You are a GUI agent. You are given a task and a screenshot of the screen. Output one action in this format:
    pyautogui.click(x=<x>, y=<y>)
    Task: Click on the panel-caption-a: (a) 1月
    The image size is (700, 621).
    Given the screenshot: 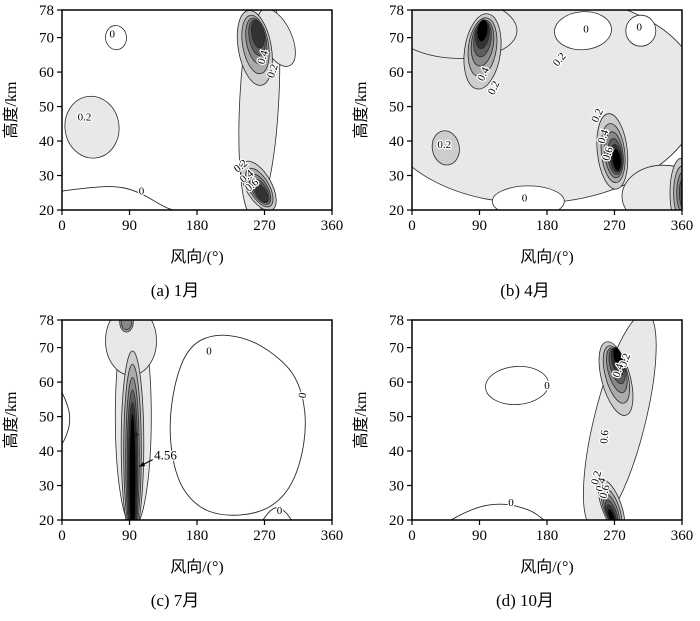 What is the action you would take?
    pyautogui.click(x=175, y=290)
    